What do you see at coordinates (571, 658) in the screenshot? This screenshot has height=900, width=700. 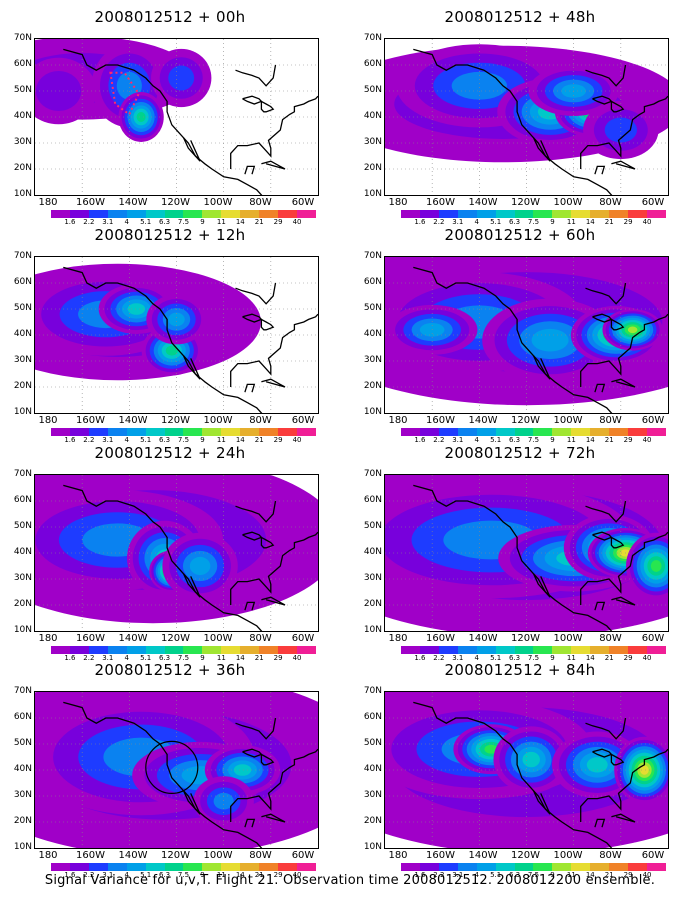 I see `colorbar-value: 11` at bounding box center [571, 658].